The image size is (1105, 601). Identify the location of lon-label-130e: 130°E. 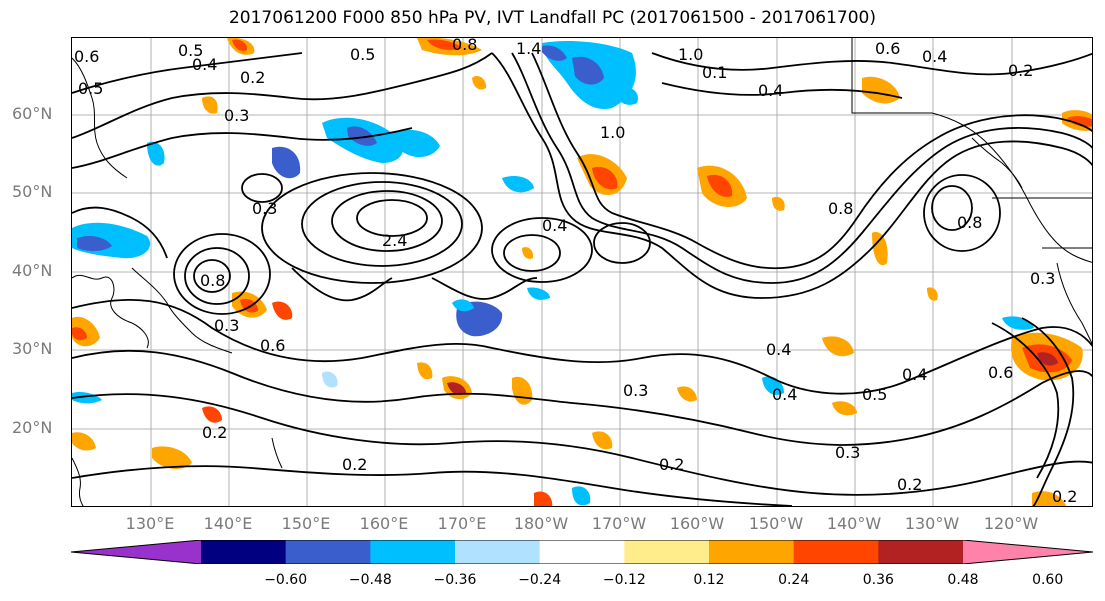
(150, 523).